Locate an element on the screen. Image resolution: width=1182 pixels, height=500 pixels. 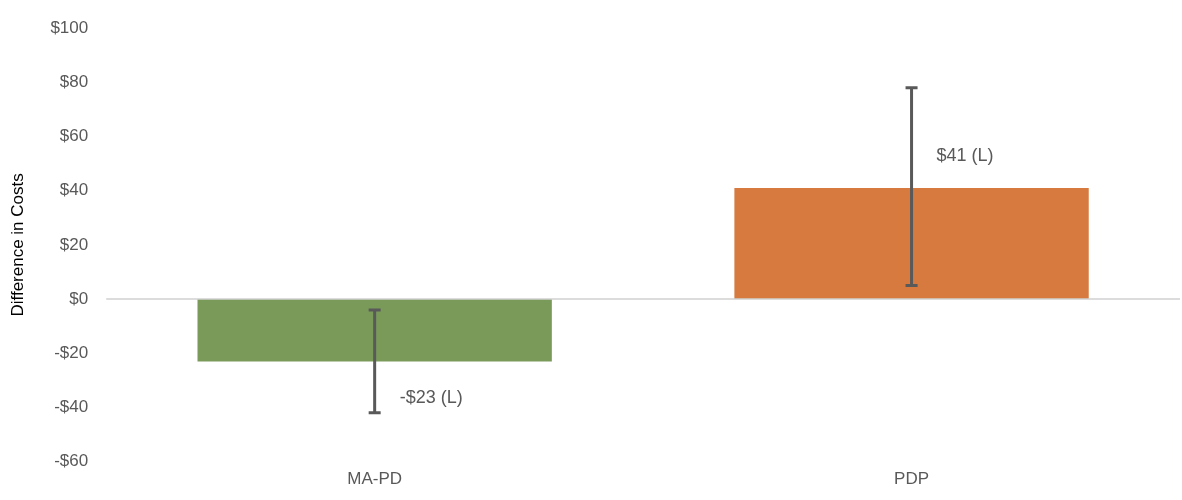
y-tick-label: -$60 is located at coordinates (71, 461).